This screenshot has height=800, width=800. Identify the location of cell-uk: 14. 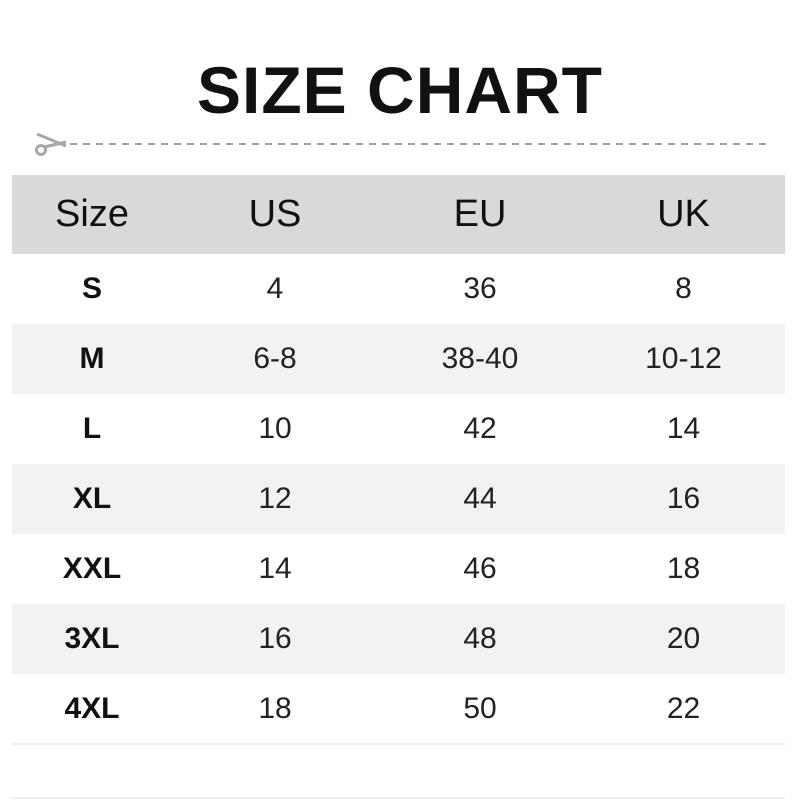
(683, 428).